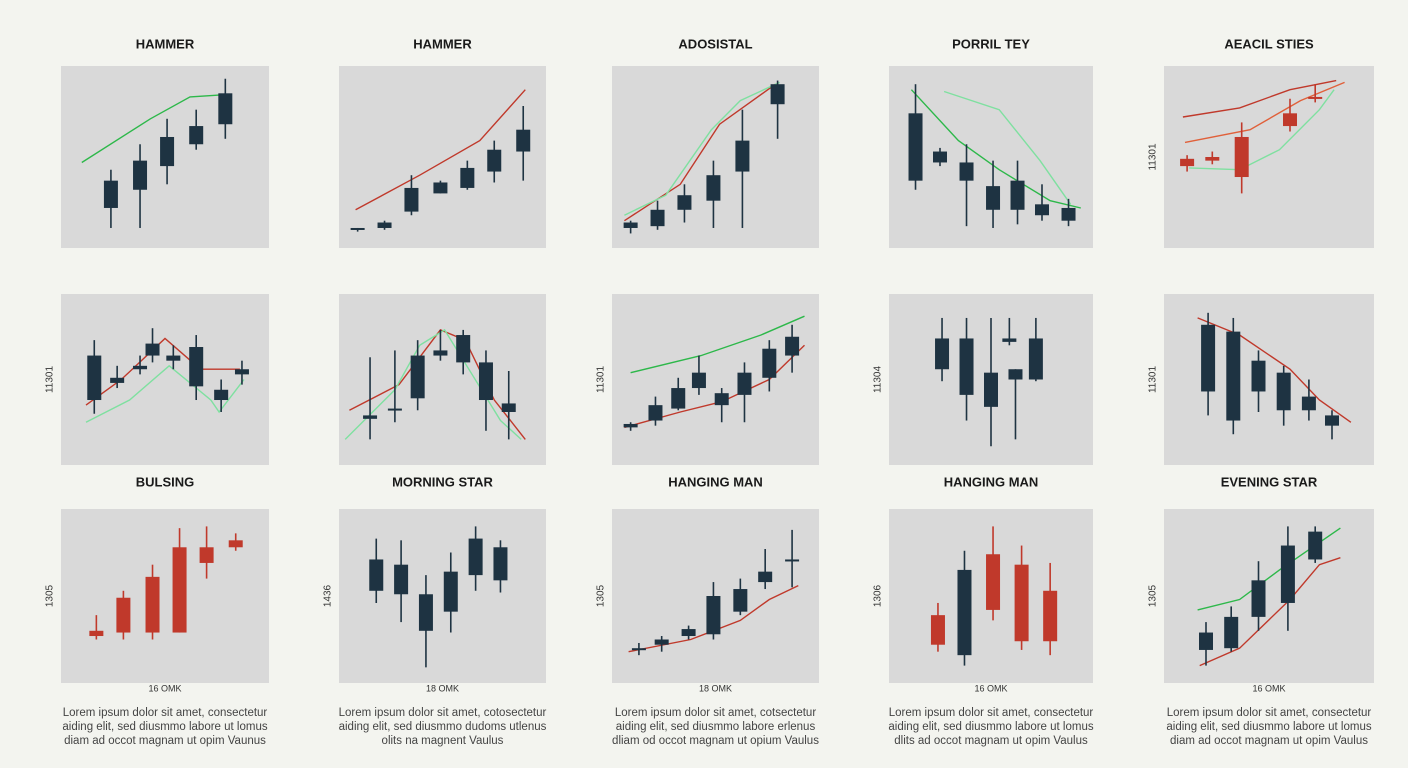 This screenshot has height=768, width=1408. I want to click on caption-line: Lorem ipsum dolor sit amet, cotsectetur, so click(715, 713).